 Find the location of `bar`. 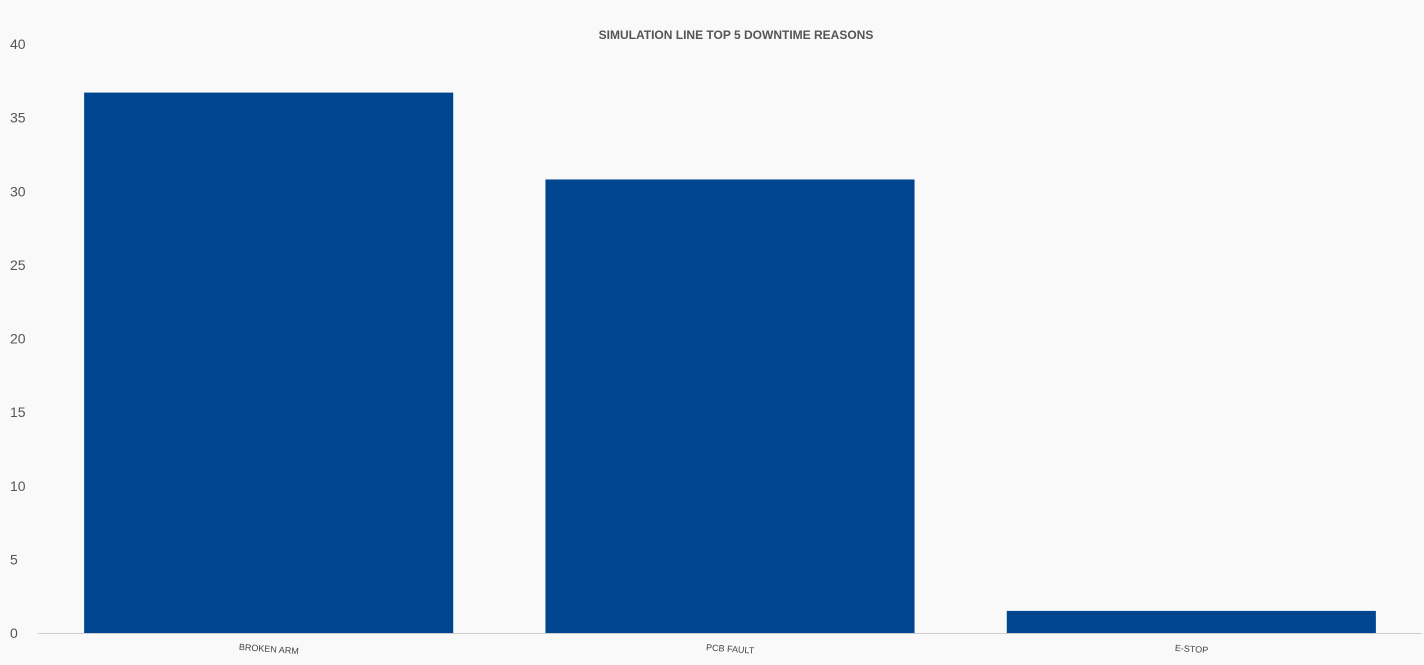

bar is located at coordinates (1191, 621).